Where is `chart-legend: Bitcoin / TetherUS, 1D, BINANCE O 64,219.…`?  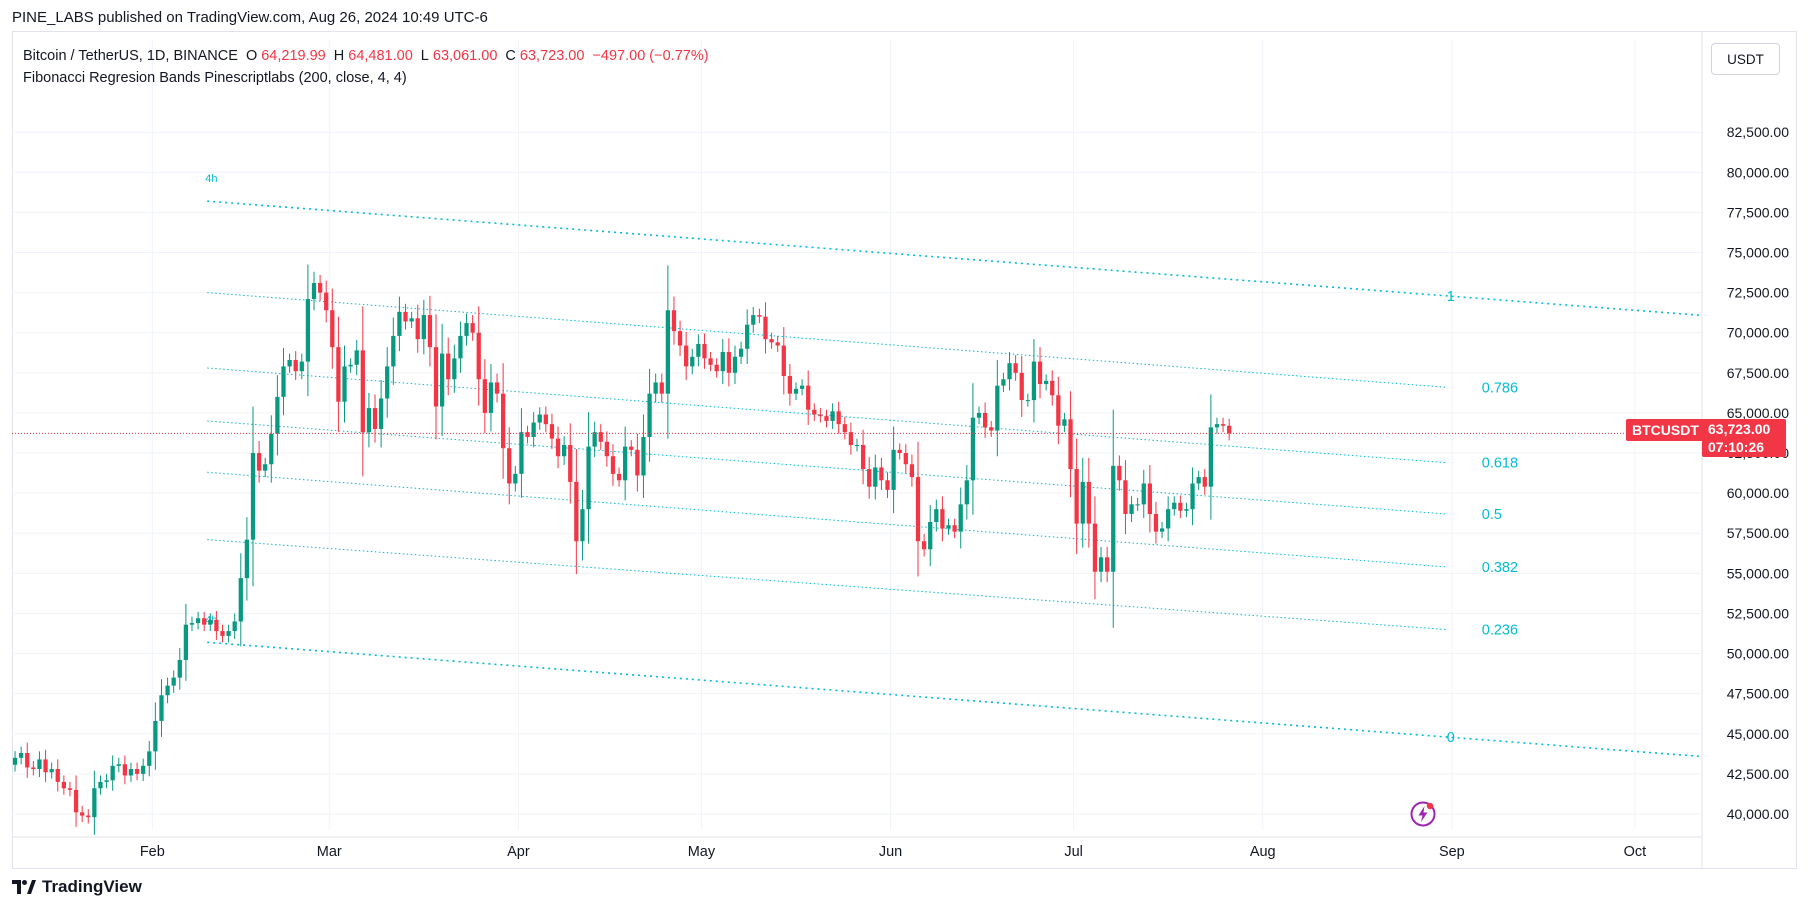 chart-legend: Bitcoin / TetherUS, 1D, BINANCE O 64,219.… is located at coordinates (368, 67).